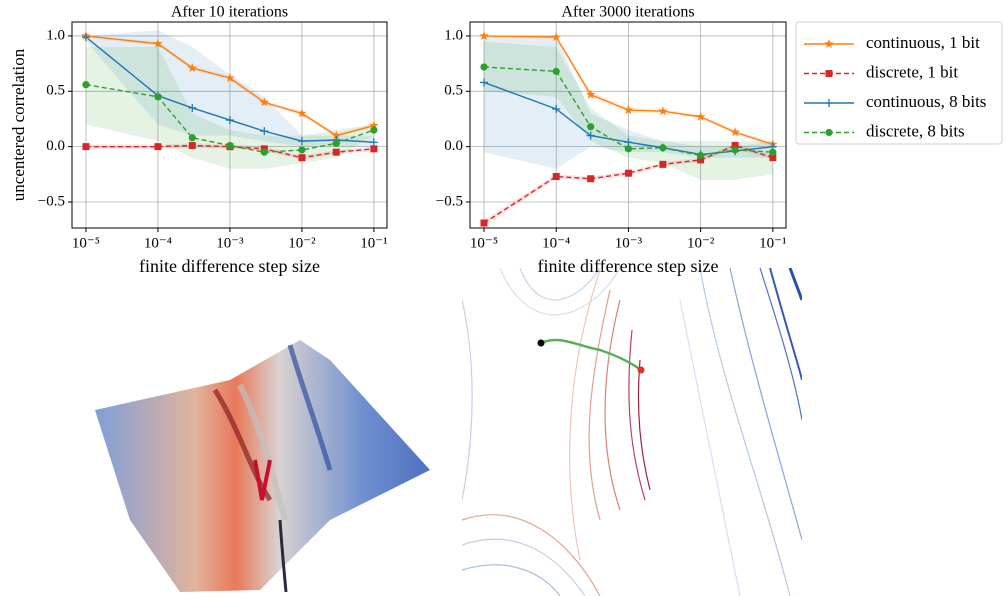  I want to click on legend-label: continuous, 1 bit, so click(923, 42).